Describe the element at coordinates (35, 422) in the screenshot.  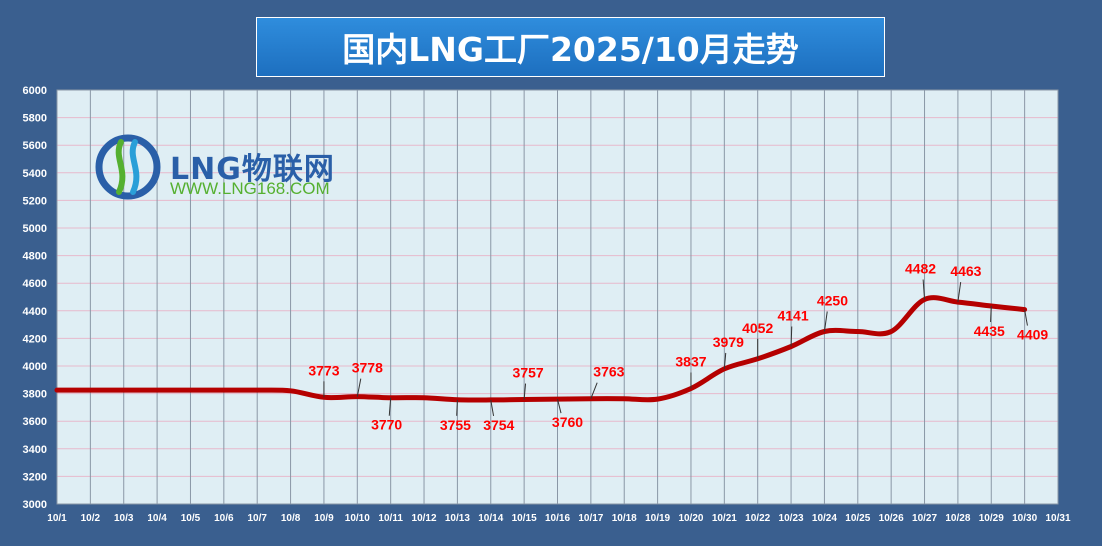
I see `y-tick-label: 3600` at that location.